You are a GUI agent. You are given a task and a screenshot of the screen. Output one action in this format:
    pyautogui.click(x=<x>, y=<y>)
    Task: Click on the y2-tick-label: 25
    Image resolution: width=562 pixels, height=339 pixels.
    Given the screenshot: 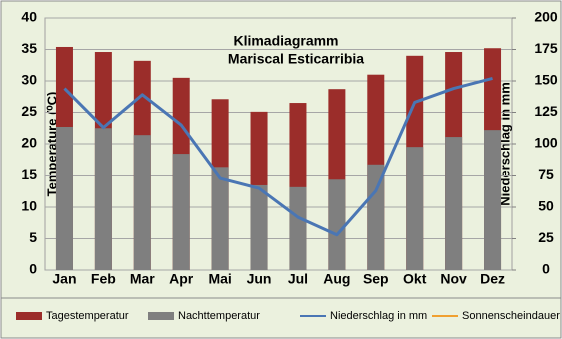 What is the action you would take?
    pyautogui.click(x=546, y=237)
    